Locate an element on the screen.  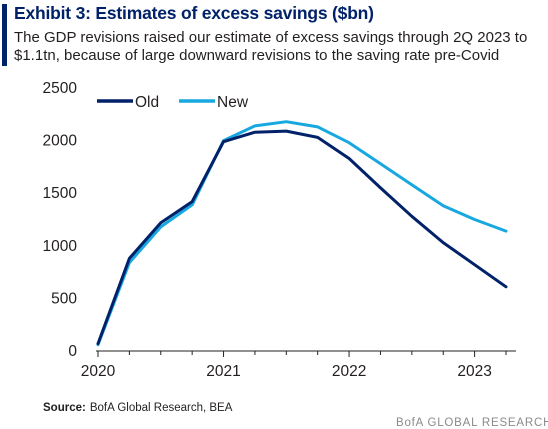
y-tick-label: 500 is located at coordinates (64, 298).